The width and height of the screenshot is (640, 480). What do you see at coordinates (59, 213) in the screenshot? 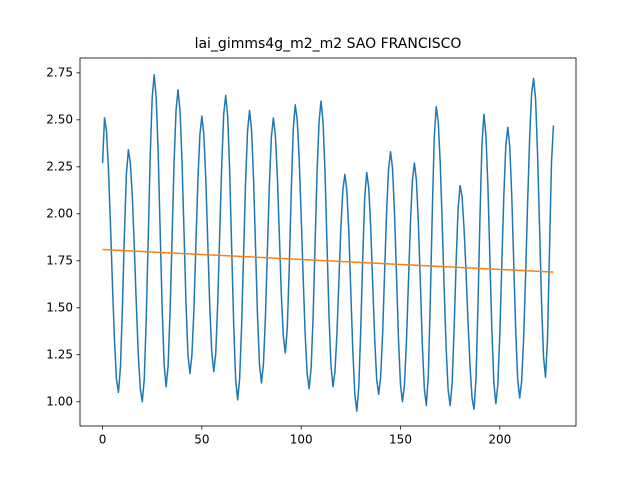
I see `y-tick-label: 2.00` at bounding box center [59, 213].